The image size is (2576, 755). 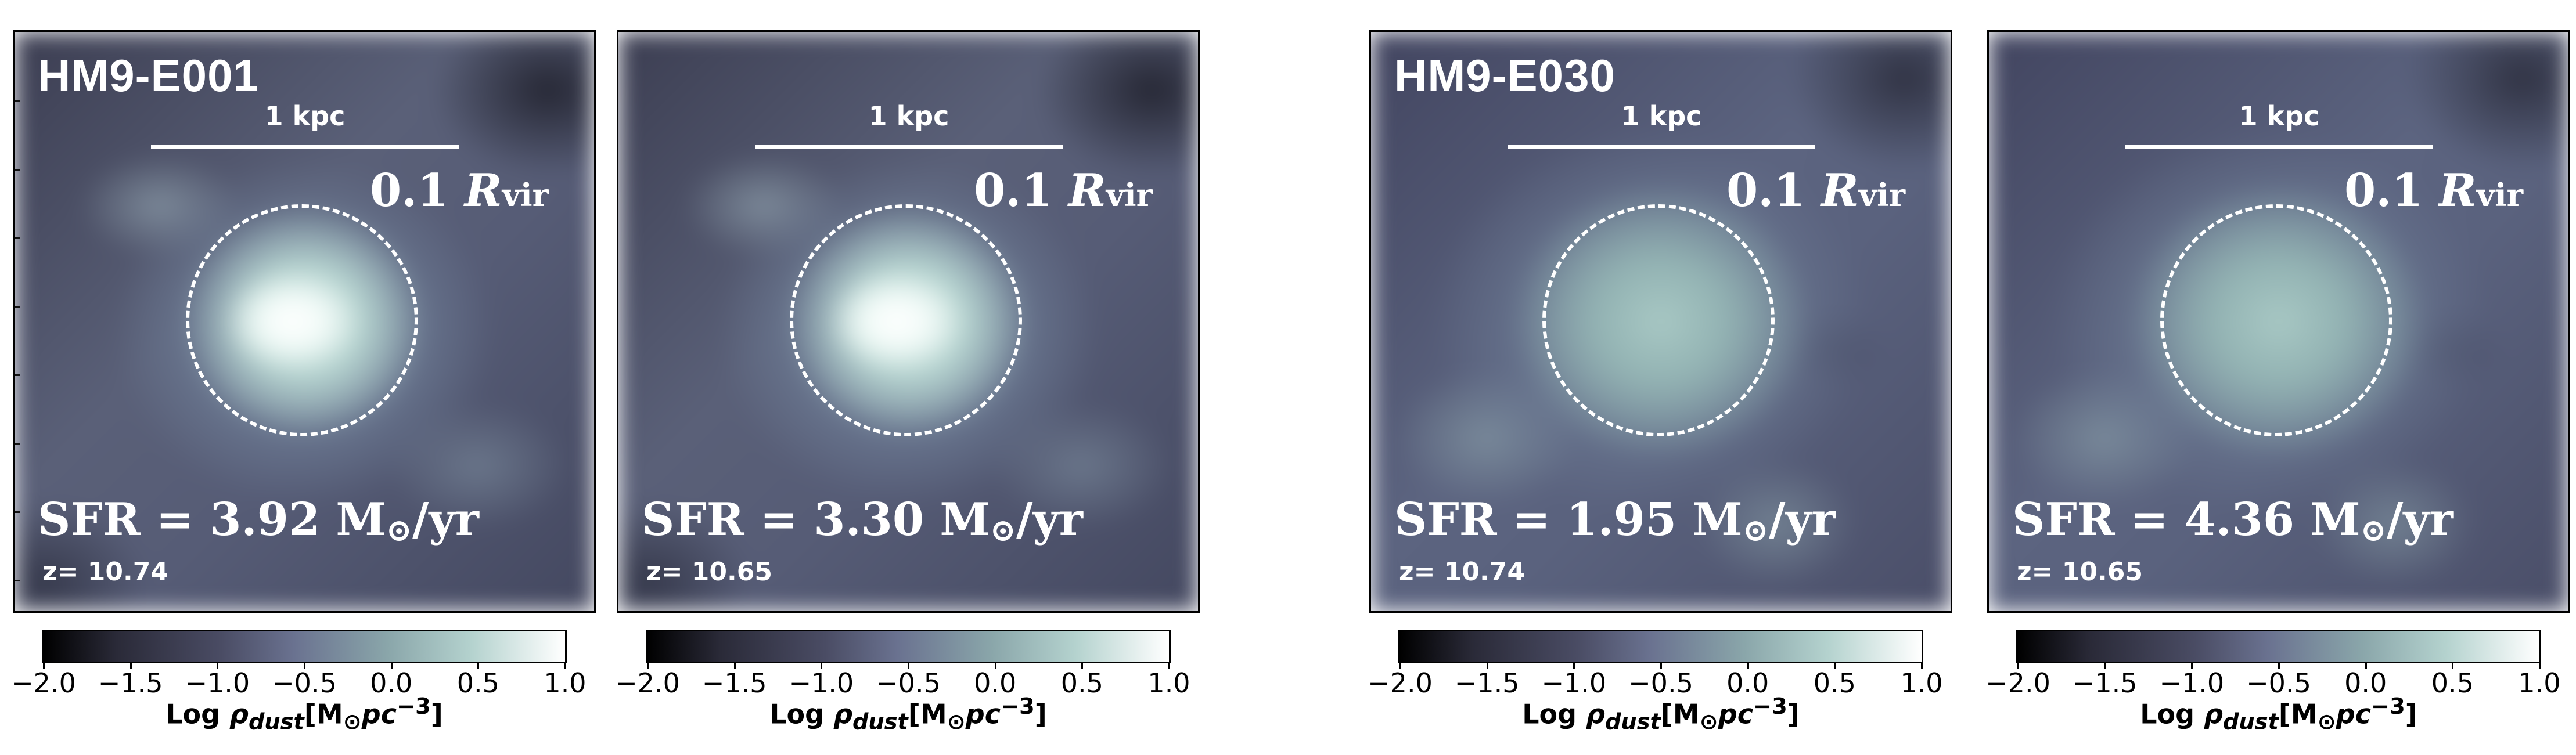 I want to click on colorbar, so click(x=1660, y=646).